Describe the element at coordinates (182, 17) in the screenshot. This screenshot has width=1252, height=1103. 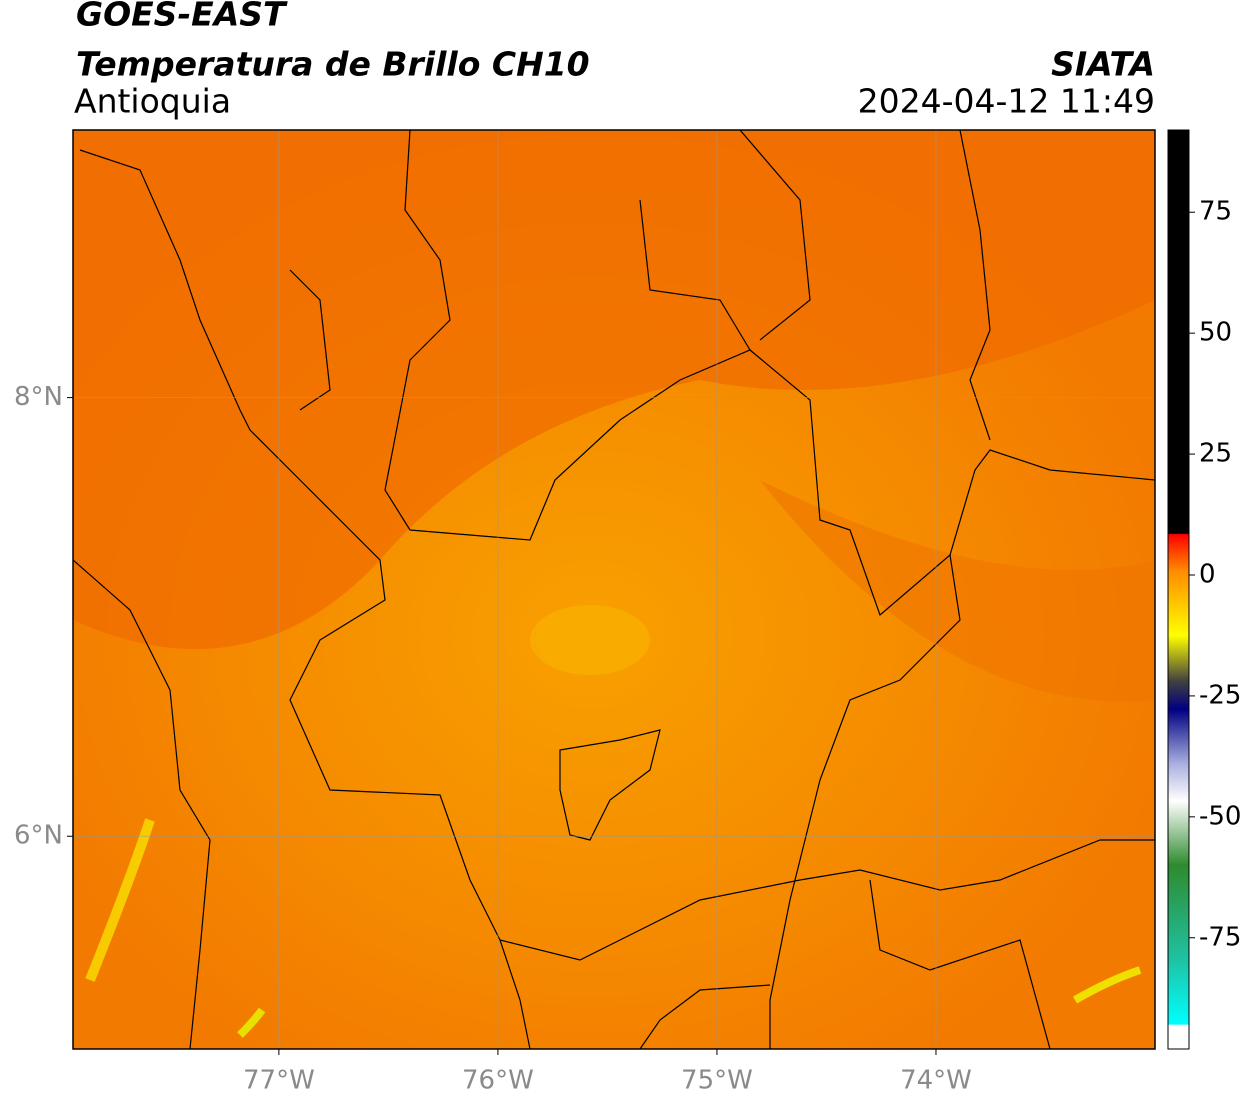
I see `title: GOES-EAST` at that location.